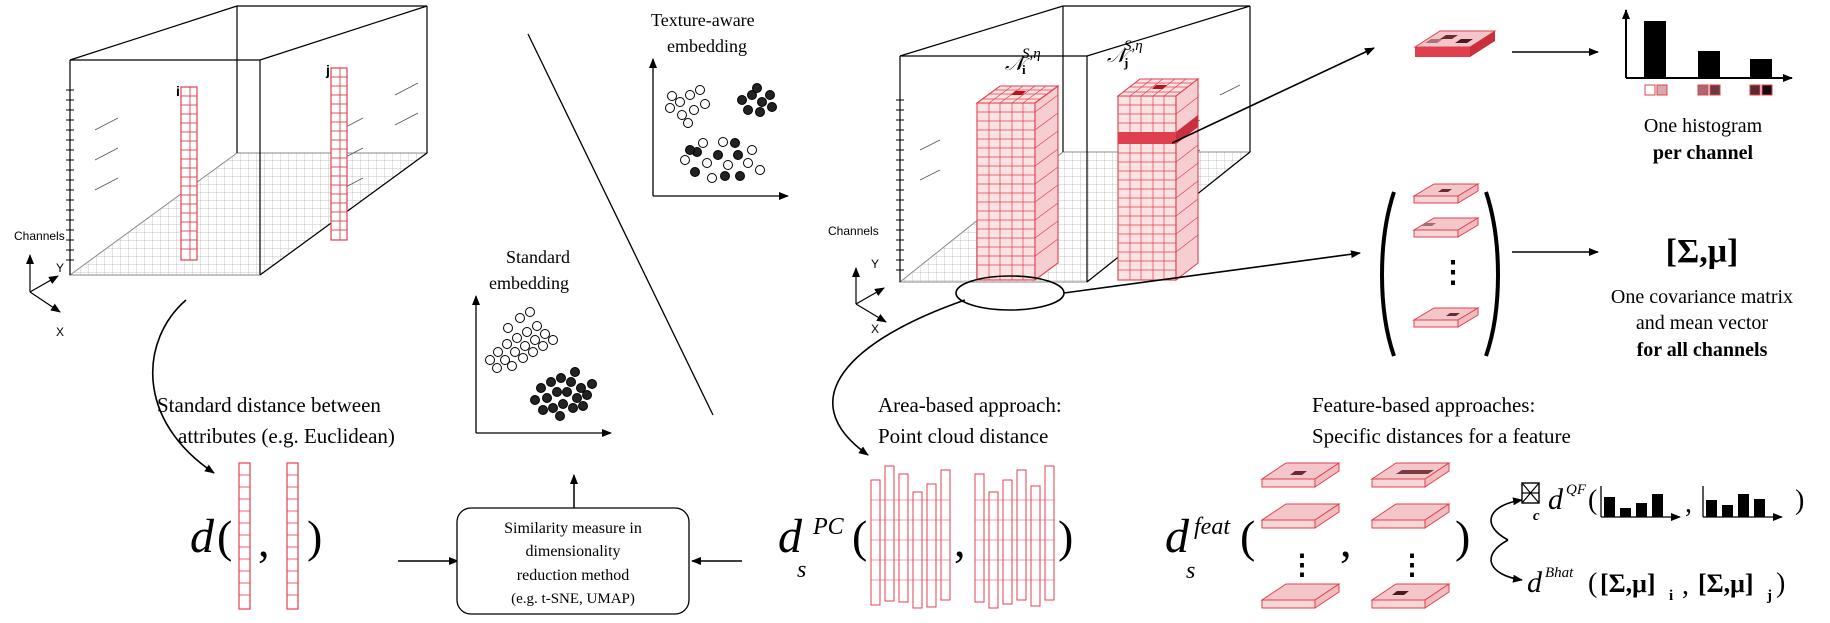 Image resolution: width=1830 pixels, height=623 pixels. Describe the element at coordinates (1576, 490) in the screenshot. I see `superscript-qf: QF` at that location.